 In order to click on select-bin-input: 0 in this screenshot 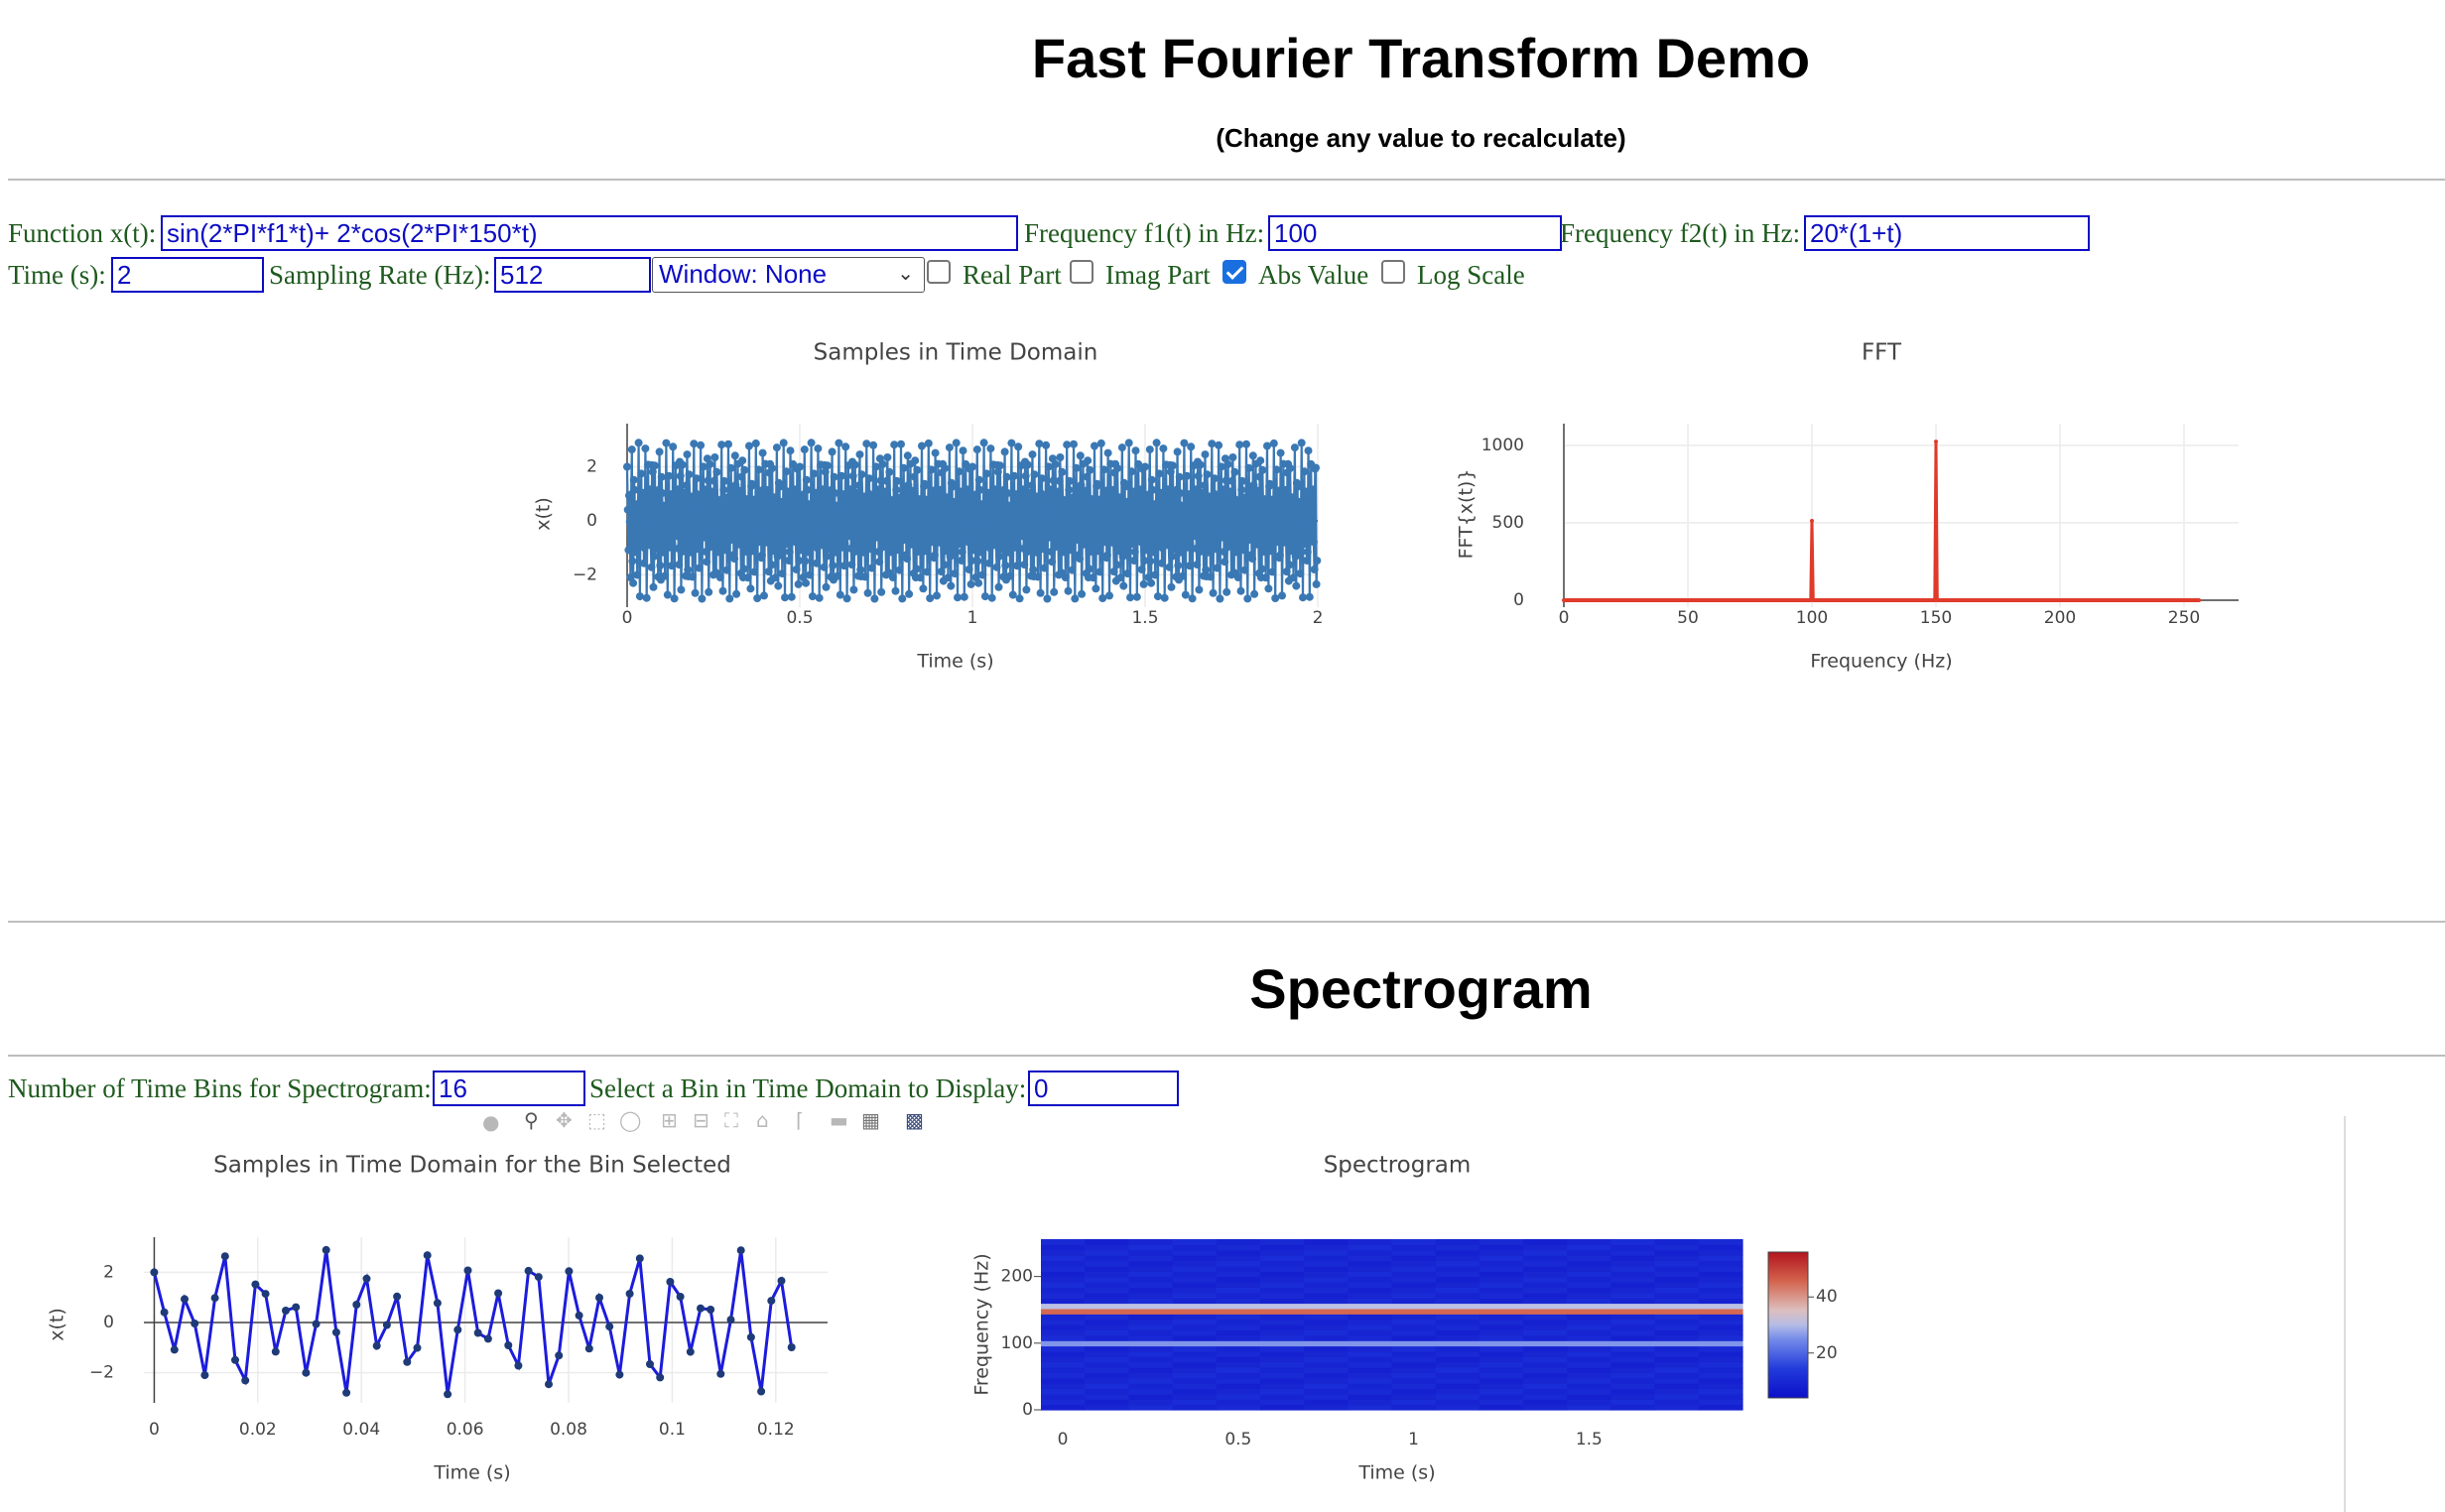, I will do `click(1103, 1088)`.